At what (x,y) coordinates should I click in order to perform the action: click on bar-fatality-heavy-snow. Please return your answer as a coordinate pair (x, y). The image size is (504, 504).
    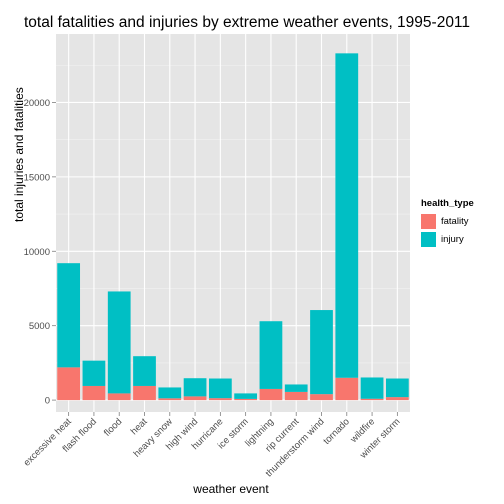
    Looking at the image, I should click on (170, 399).